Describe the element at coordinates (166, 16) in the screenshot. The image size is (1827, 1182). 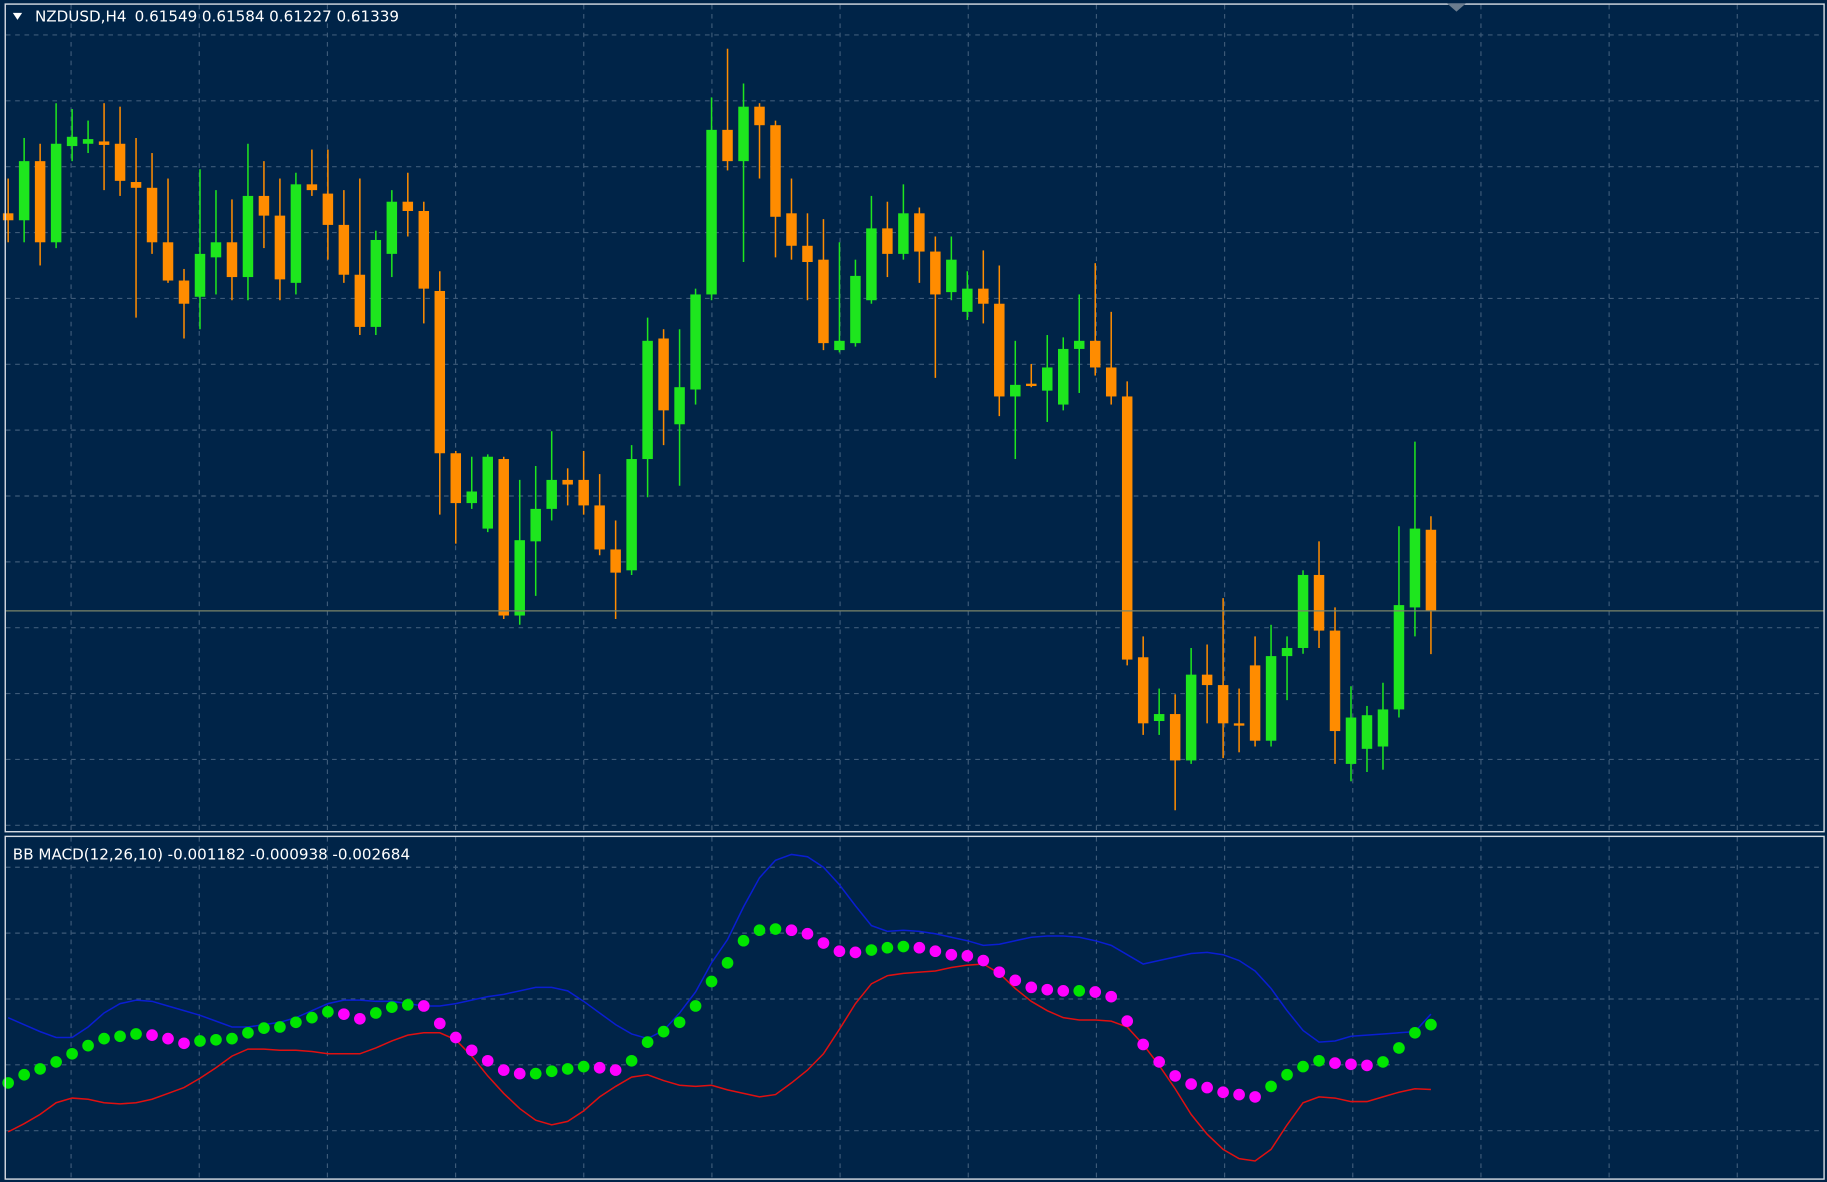
I see `open-value: 0.61549` at that location.